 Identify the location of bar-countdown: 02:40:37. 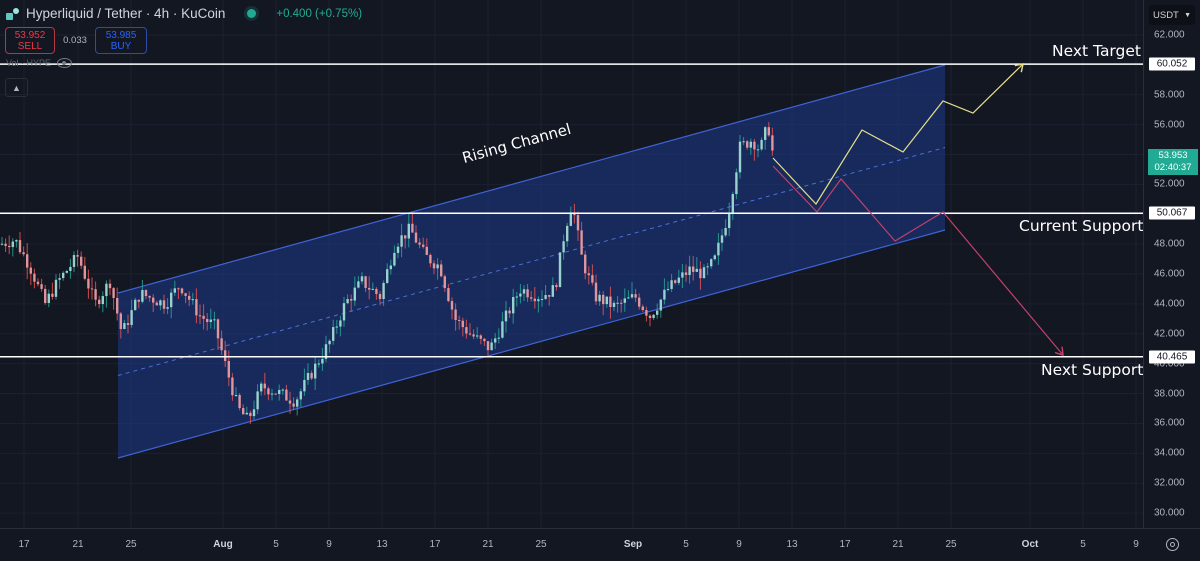
(1173, 167).